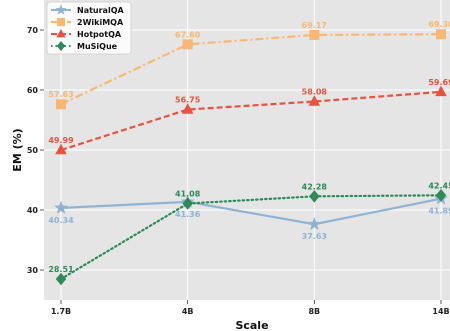 This screenshot has width=450, height=331. What do you see at coordinates (61, 220) in the screenshot?
I see `data-label: 40.34` at bounding box center [61, 220].